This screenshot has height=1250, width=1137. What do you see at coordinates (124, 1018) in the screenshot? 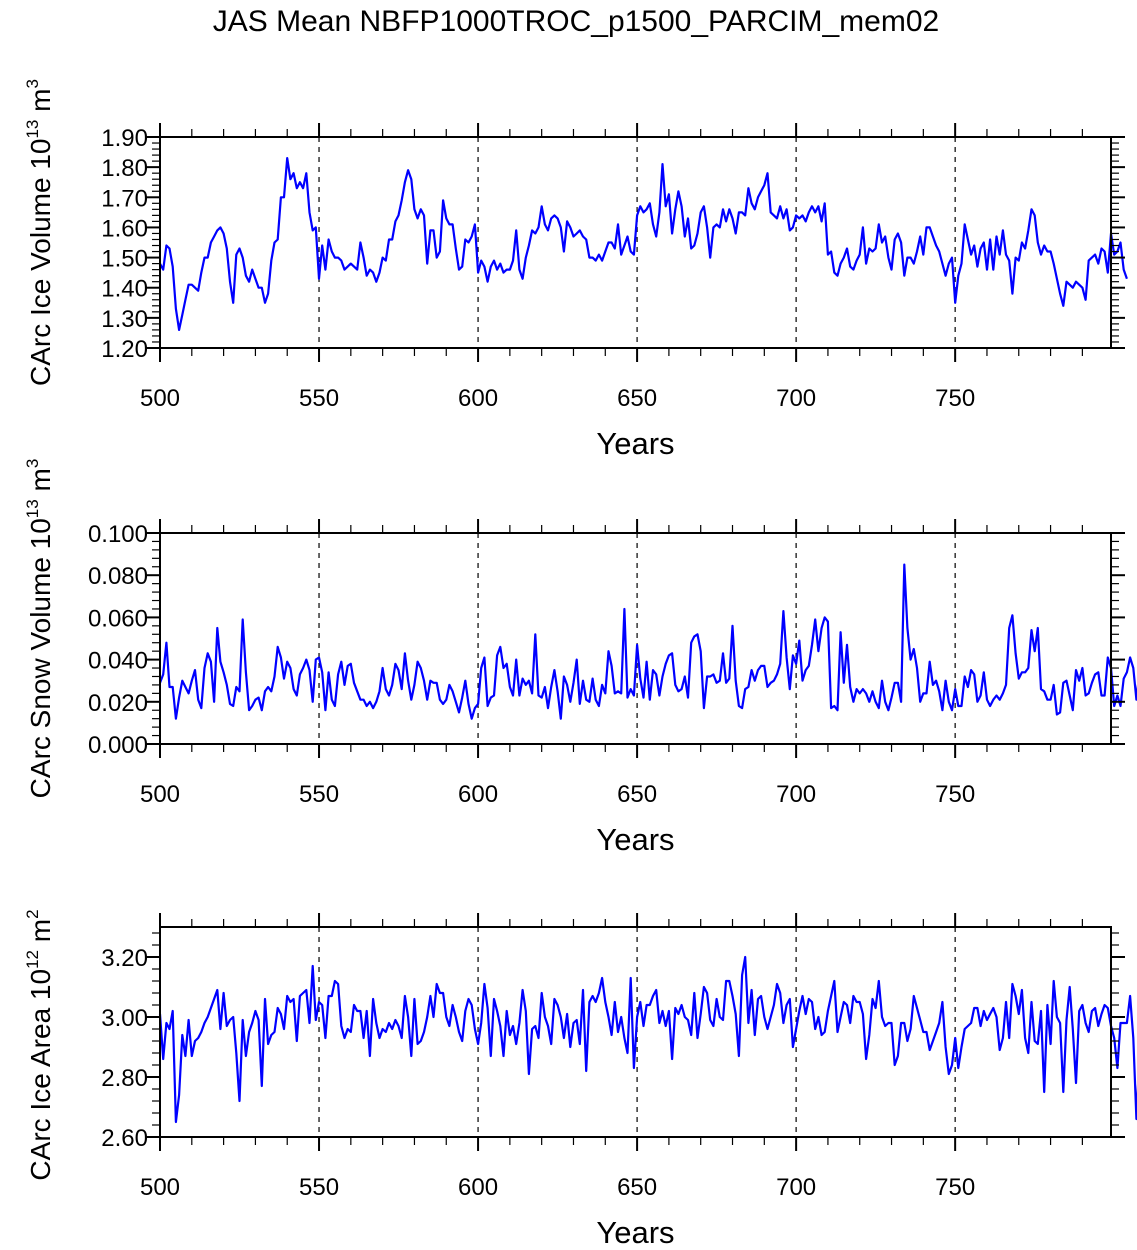
I see `y-tick-label: 3.00` at bounding box center [124, 1018].